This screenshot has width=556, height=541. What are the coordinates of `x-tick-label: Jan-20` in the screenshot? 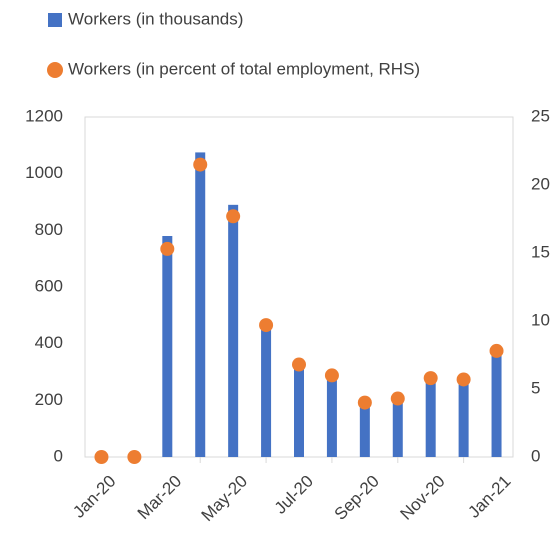 It's located at (94, 497).